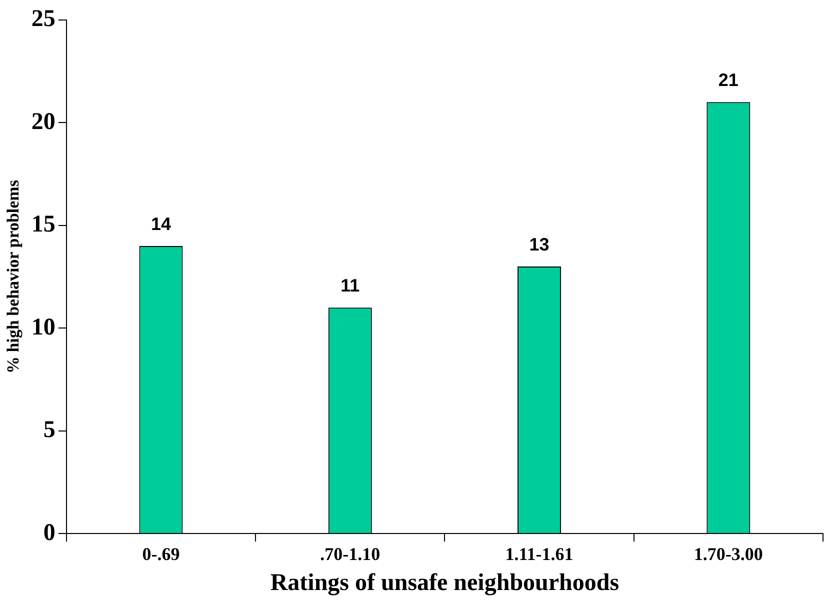 The image size is (825, 602). I want to click on x-tick-label: .70-1.10, so click(350, 554).